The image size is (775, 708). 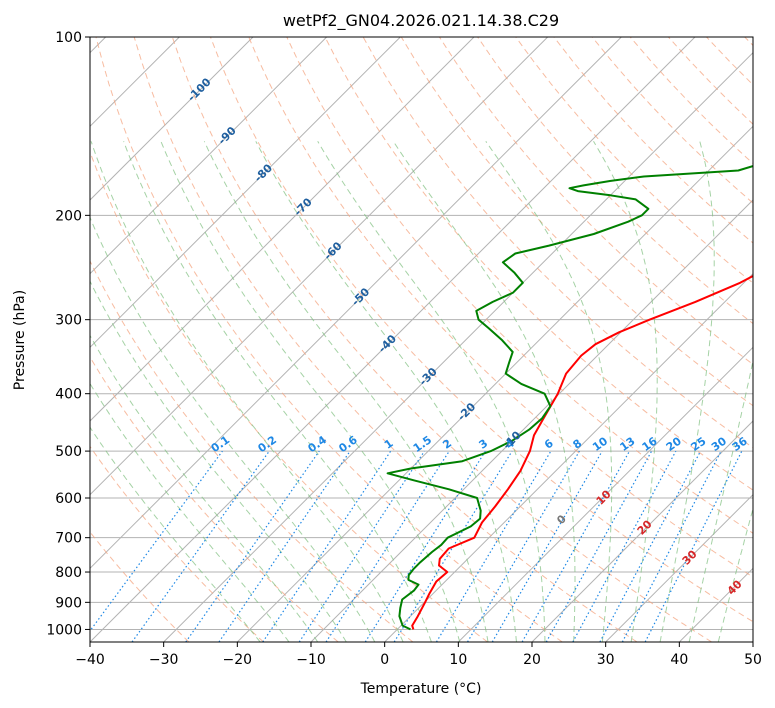 I want to click on x-tick-label: 30, so click(x=606, y=660).